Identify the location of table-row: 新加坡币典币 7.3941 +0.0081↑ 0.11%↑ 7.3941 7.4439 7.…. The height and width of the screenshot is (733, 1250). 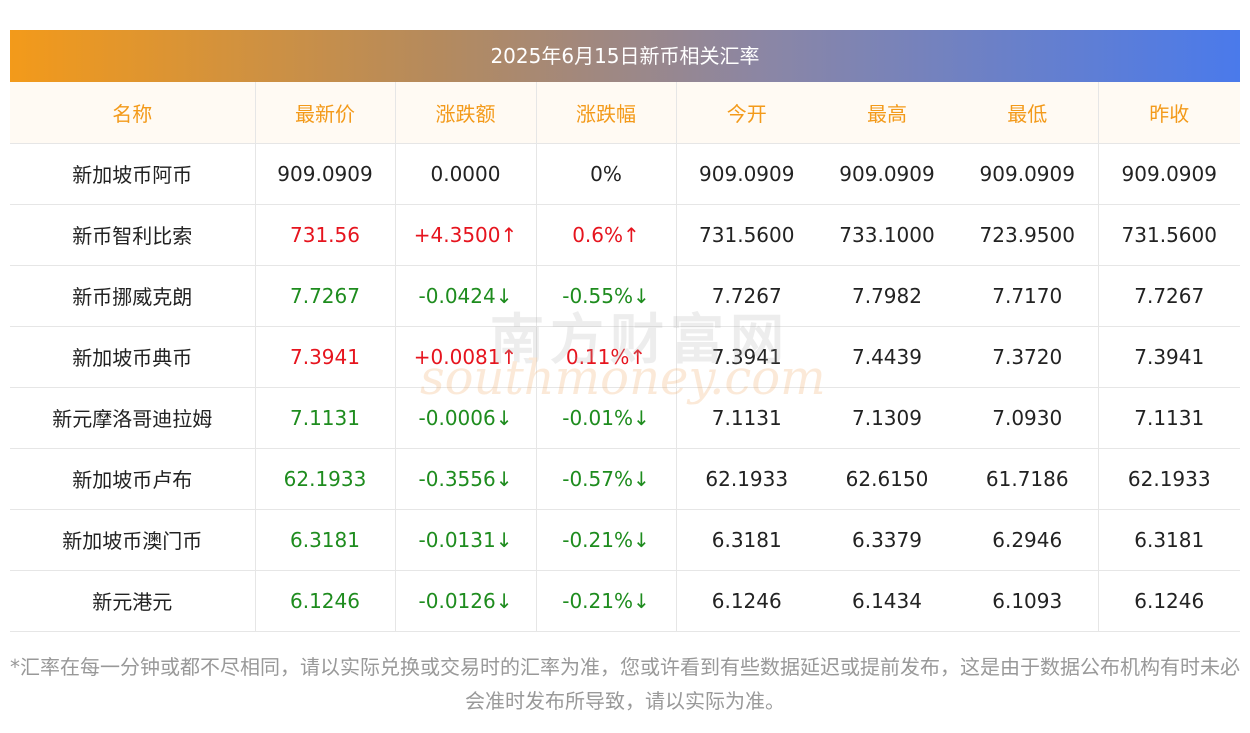
(625, 357).